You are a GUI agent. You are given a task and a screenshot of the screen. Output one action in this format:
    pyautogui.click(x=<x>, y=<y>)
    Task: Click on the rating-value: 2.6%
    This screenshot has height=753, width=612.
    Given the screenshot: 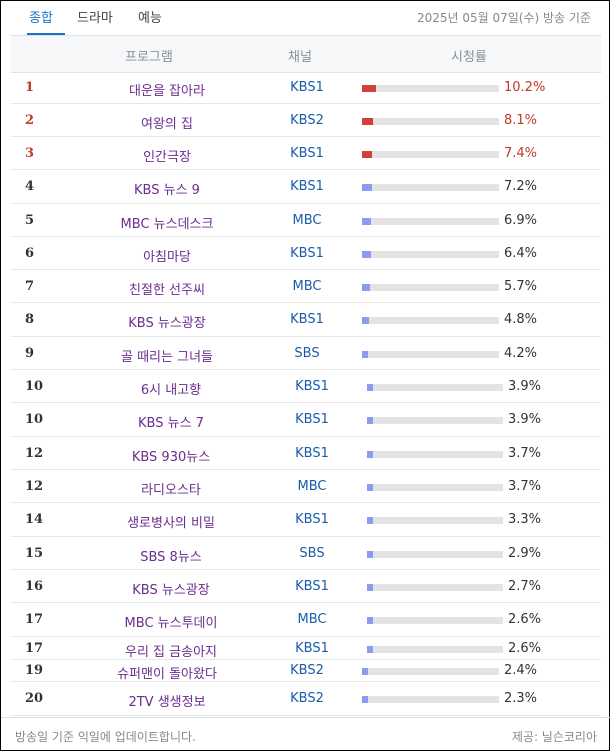 What is the action you would take?
    pyautogui.click(x=525, y=619)
    